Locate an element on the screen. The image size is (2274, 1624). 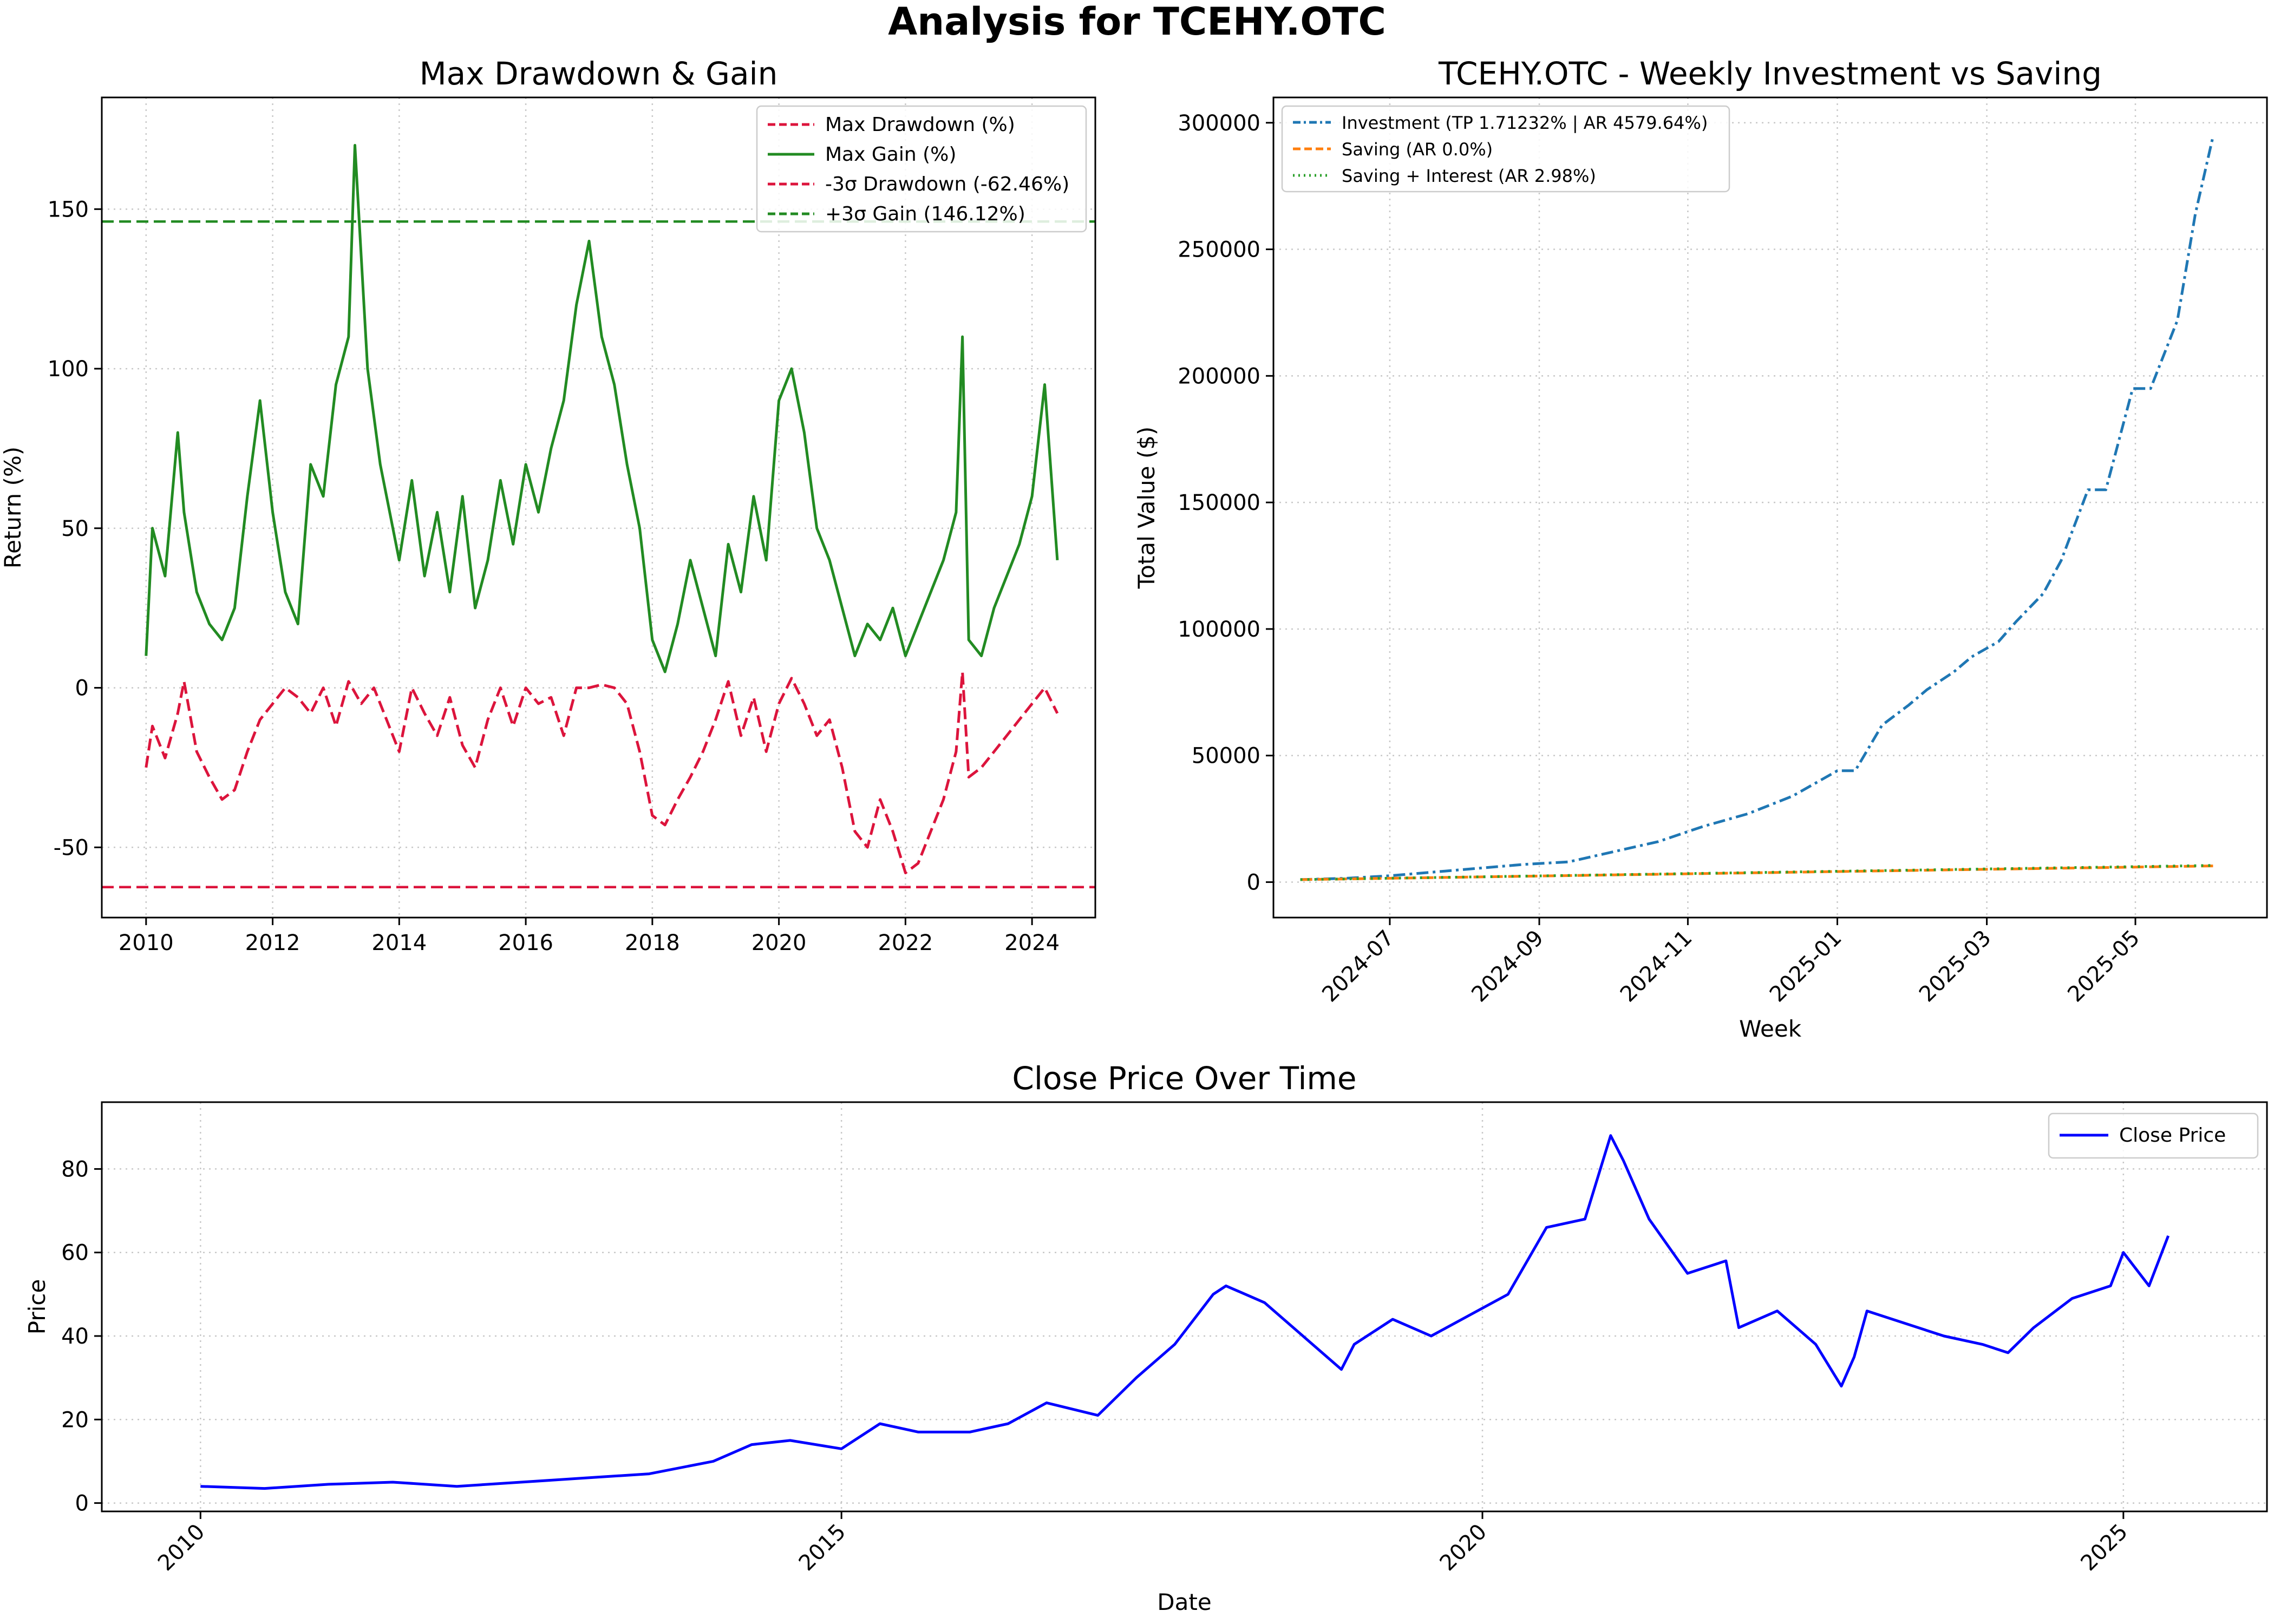
y-tick-label: -50 is located at coordinates (72, 848).